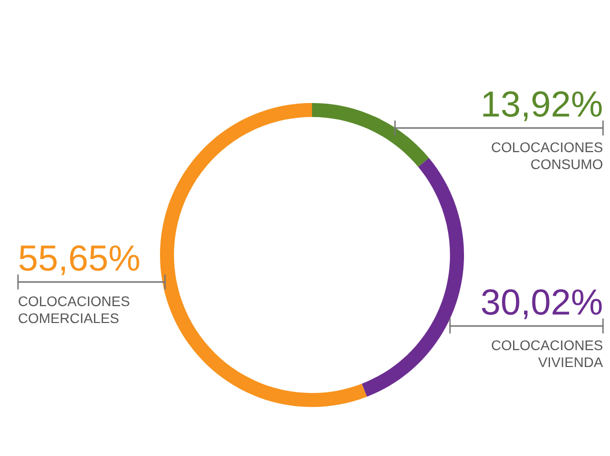 The width and height of the screenshot is (610, 456). What do you see at coordinates (79, 260) in the screenshot?
I see `data-label: 55,65%` at bounding box center [79, 260].